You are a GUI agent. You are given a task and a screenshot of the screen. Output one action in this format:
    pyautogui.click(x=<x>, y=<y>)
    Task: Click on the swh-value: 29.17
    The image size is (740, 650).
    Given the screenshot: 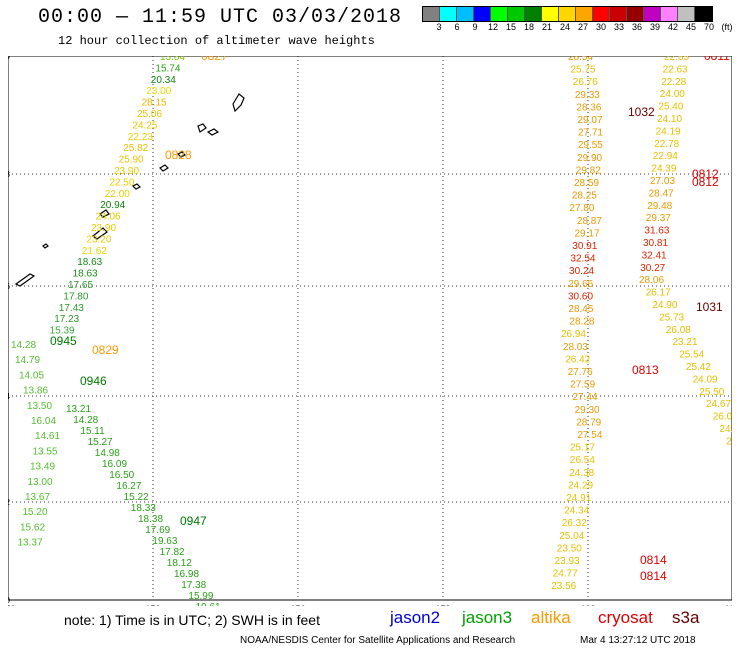 What is the action you would take?
    pyautogui.click(x=586, y=233)
    